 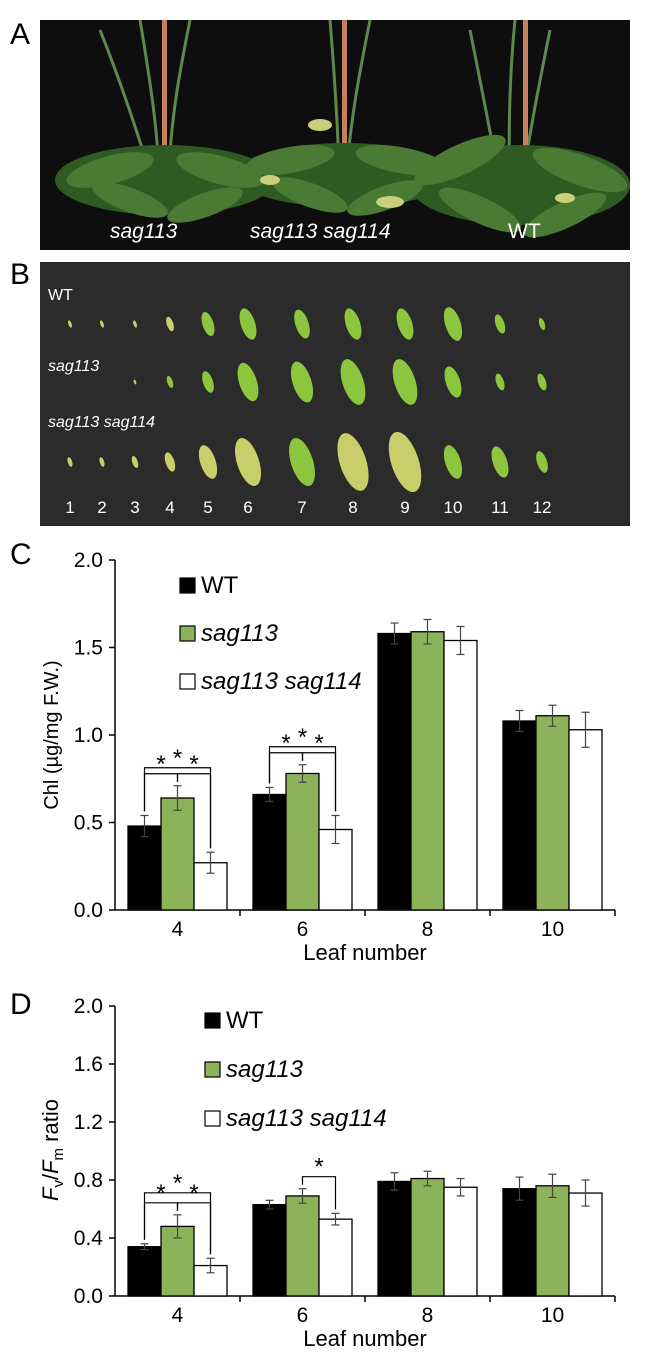 I want to click on y-axis-label-part: /, so click(x=50, y=1176).